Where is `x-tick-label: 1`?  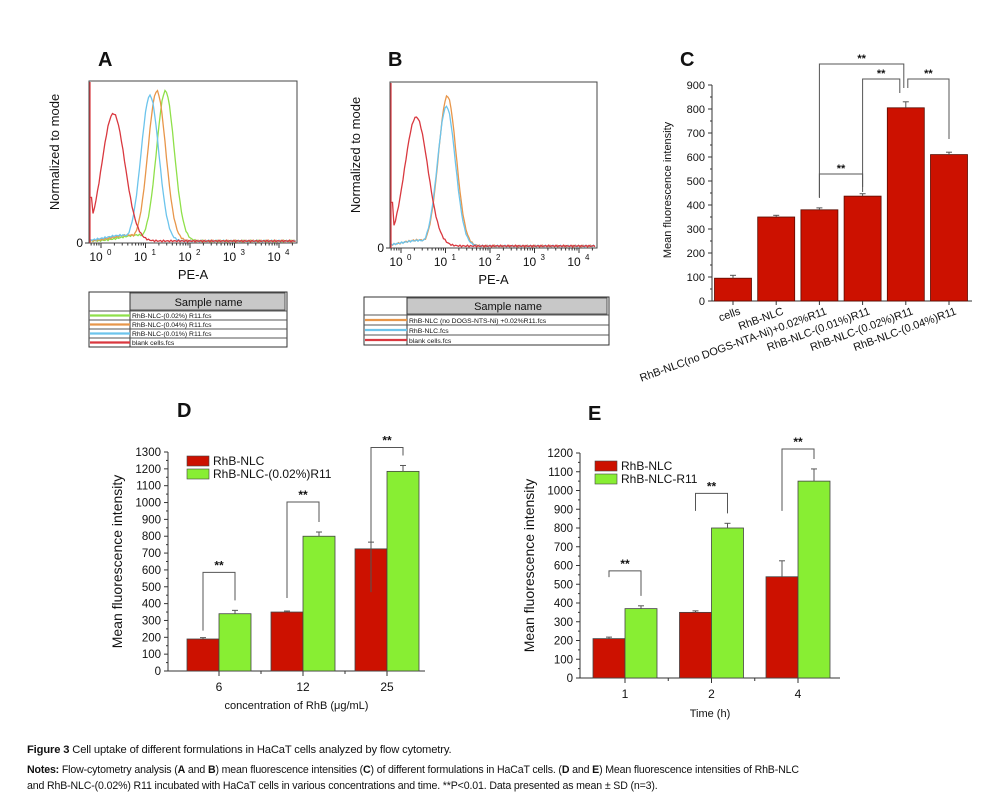
x-tick-label: 1 is located at coordinates (625, 694).